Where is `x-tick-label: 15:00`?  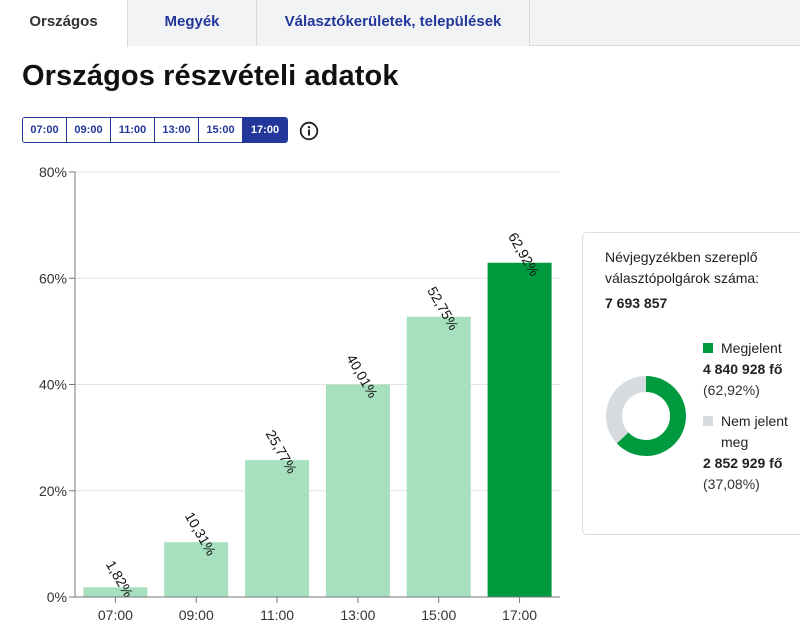
x-tick-label: 15:00 is located at coordinates (438, 615).